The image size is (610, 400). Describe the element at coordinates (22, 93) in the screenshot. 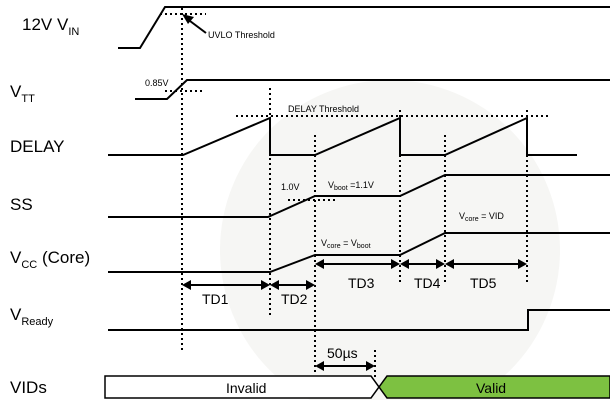

I see `label-vtt: VTT` at that location.